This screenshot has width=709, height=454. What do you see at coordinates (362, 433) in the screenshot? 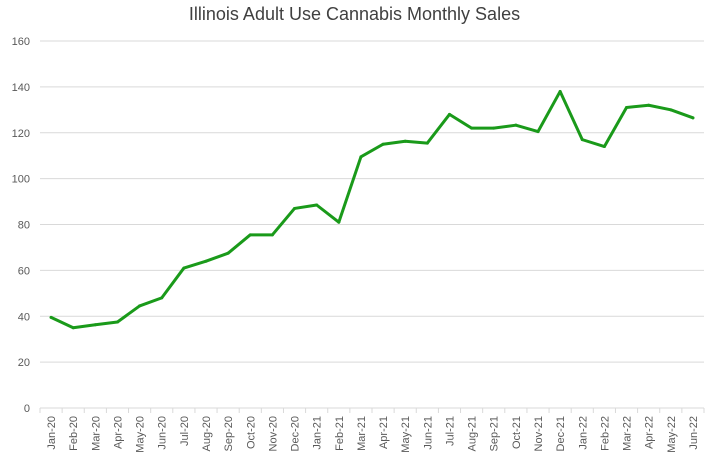
I see `x-tick-label: Mar-21` at bounding box center [362, 433].